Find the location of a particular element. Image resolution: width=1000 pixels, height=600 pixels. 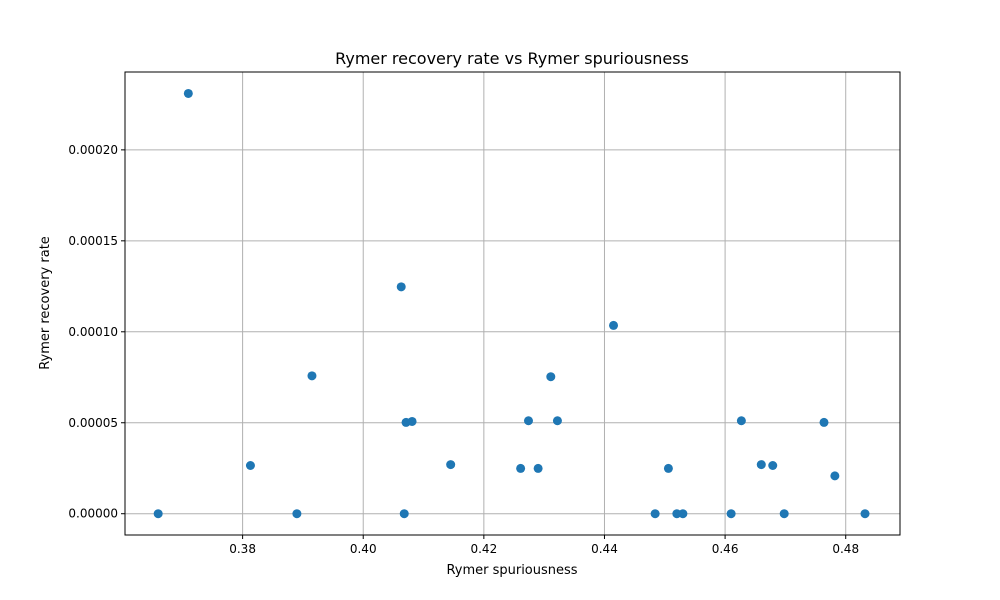

y-tick-label: 0.00000 is located at coordinates (93, 514).